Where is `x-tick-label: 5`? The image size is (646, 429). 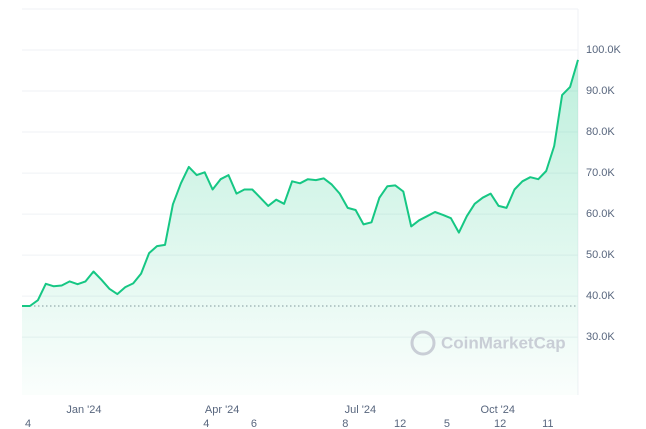
x-tick-label: 5 is located at coordinates (447, 423).